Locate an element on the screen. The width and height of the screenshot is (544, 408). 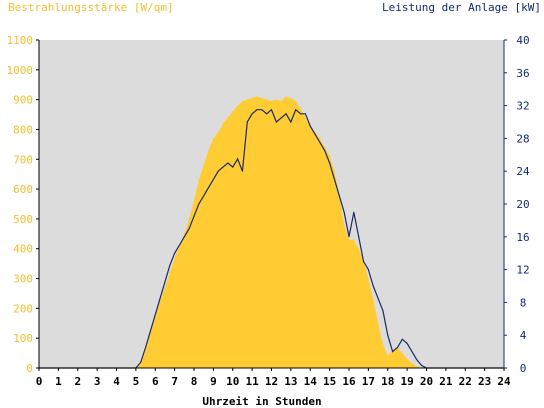
x-tick-label: 17 is located at coordinates (368, 381).